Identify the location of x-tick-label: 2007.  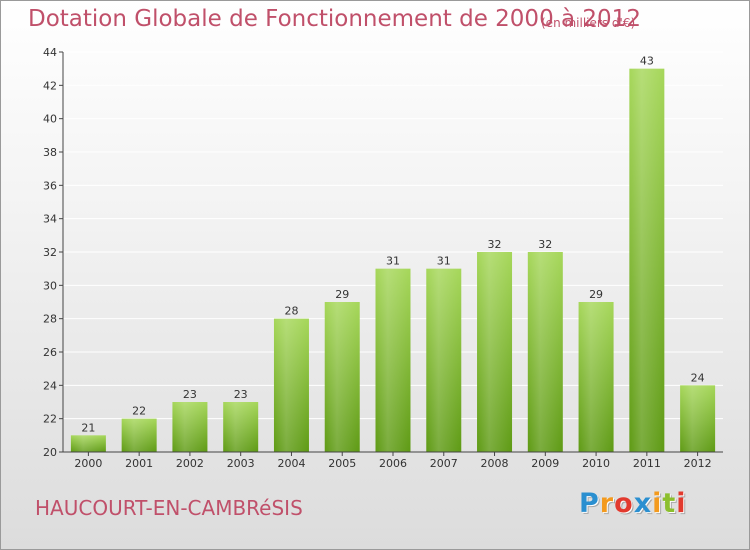
(444, 463).